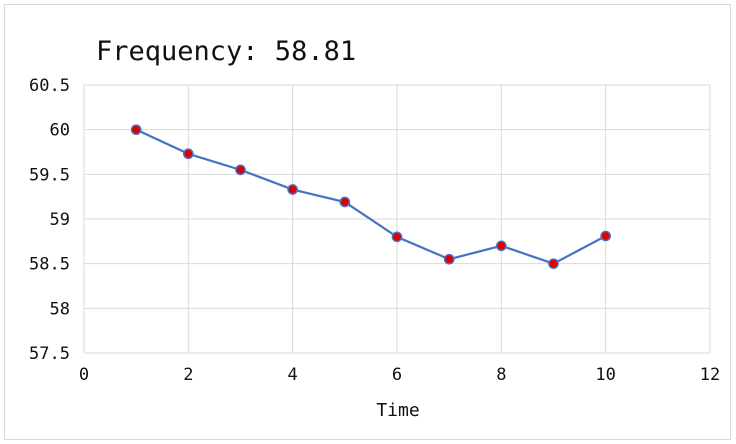 This screenshot has height=444, width=736. I want to click on chart-title: Frequency: 58.81, so click(226, 51).